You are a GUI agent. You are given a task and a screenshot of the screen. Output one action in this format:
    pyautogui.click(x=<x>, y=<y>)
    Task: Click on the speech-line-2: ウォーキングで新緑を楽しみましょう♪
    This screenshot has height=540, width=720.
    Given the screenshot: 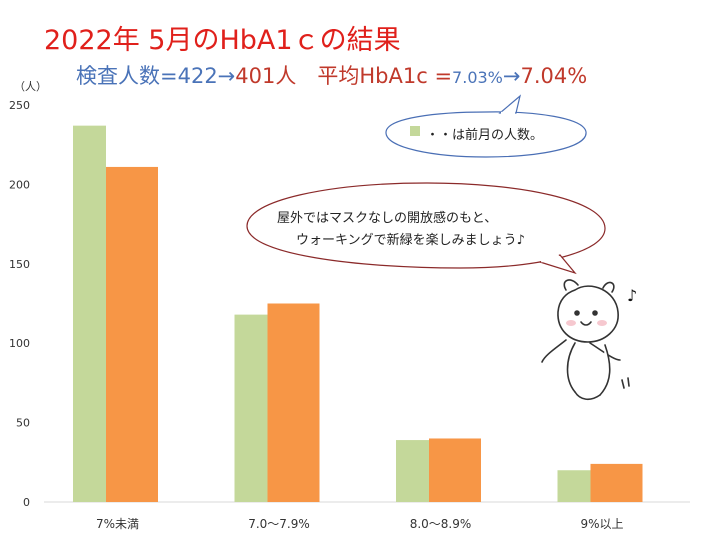 What is the action you would take?
    pyautogui.click(x=410, y=240)
    